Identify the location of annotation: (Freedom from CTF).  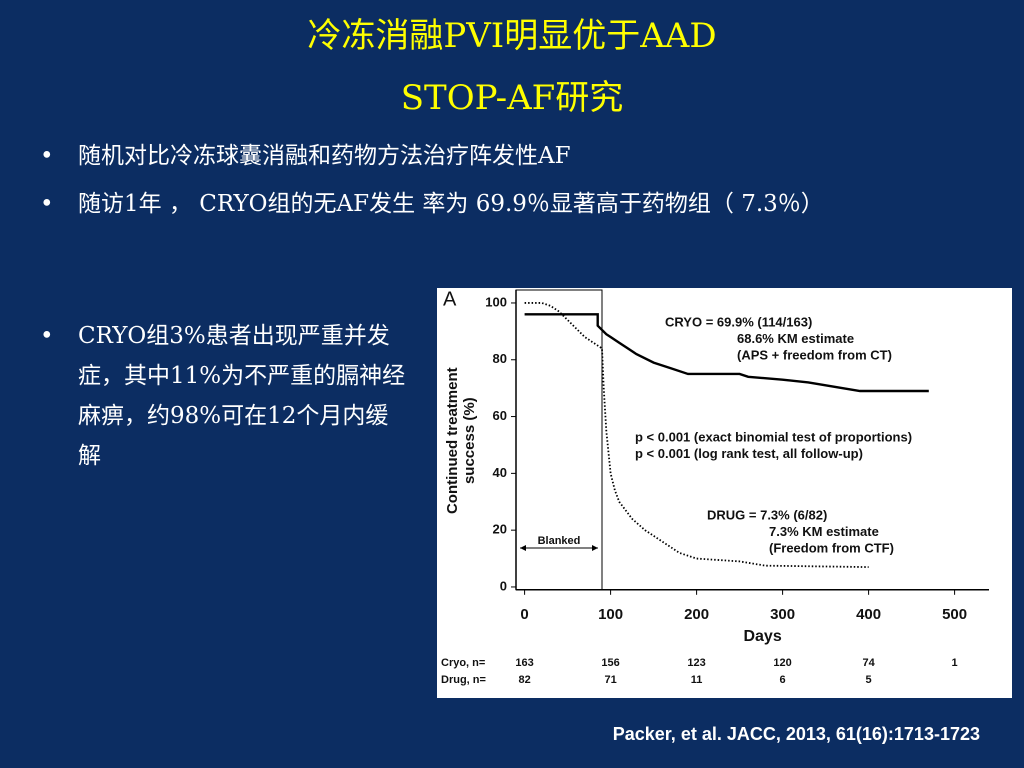
(831, 547).